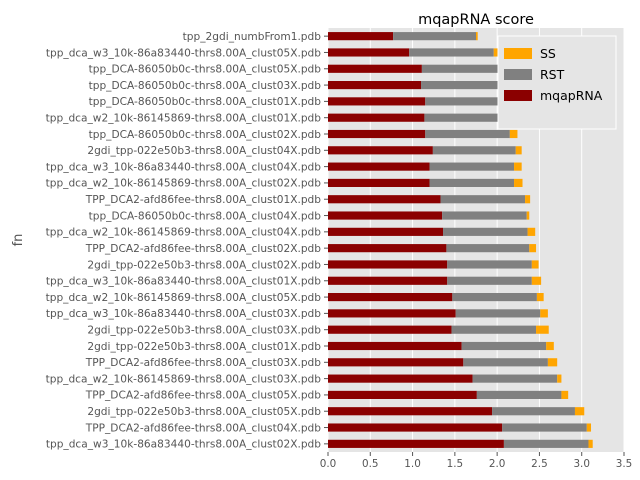 This screenshot has width=640, height=480. Describe the element at coordinates (548, 53) in the screenshot. I see `legend-label-ss: SS` at that location.